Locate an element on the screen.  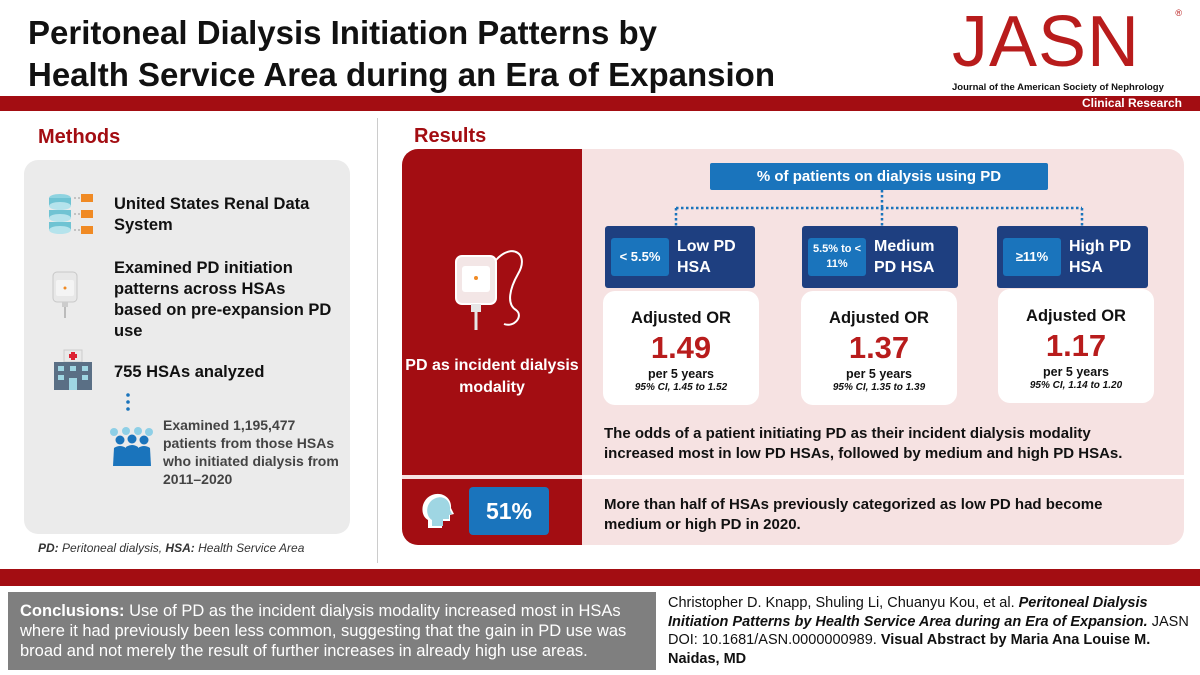
or-ci-medium: 95% CI, 1.35 to 1.39 is located at coordinates (879, 387).